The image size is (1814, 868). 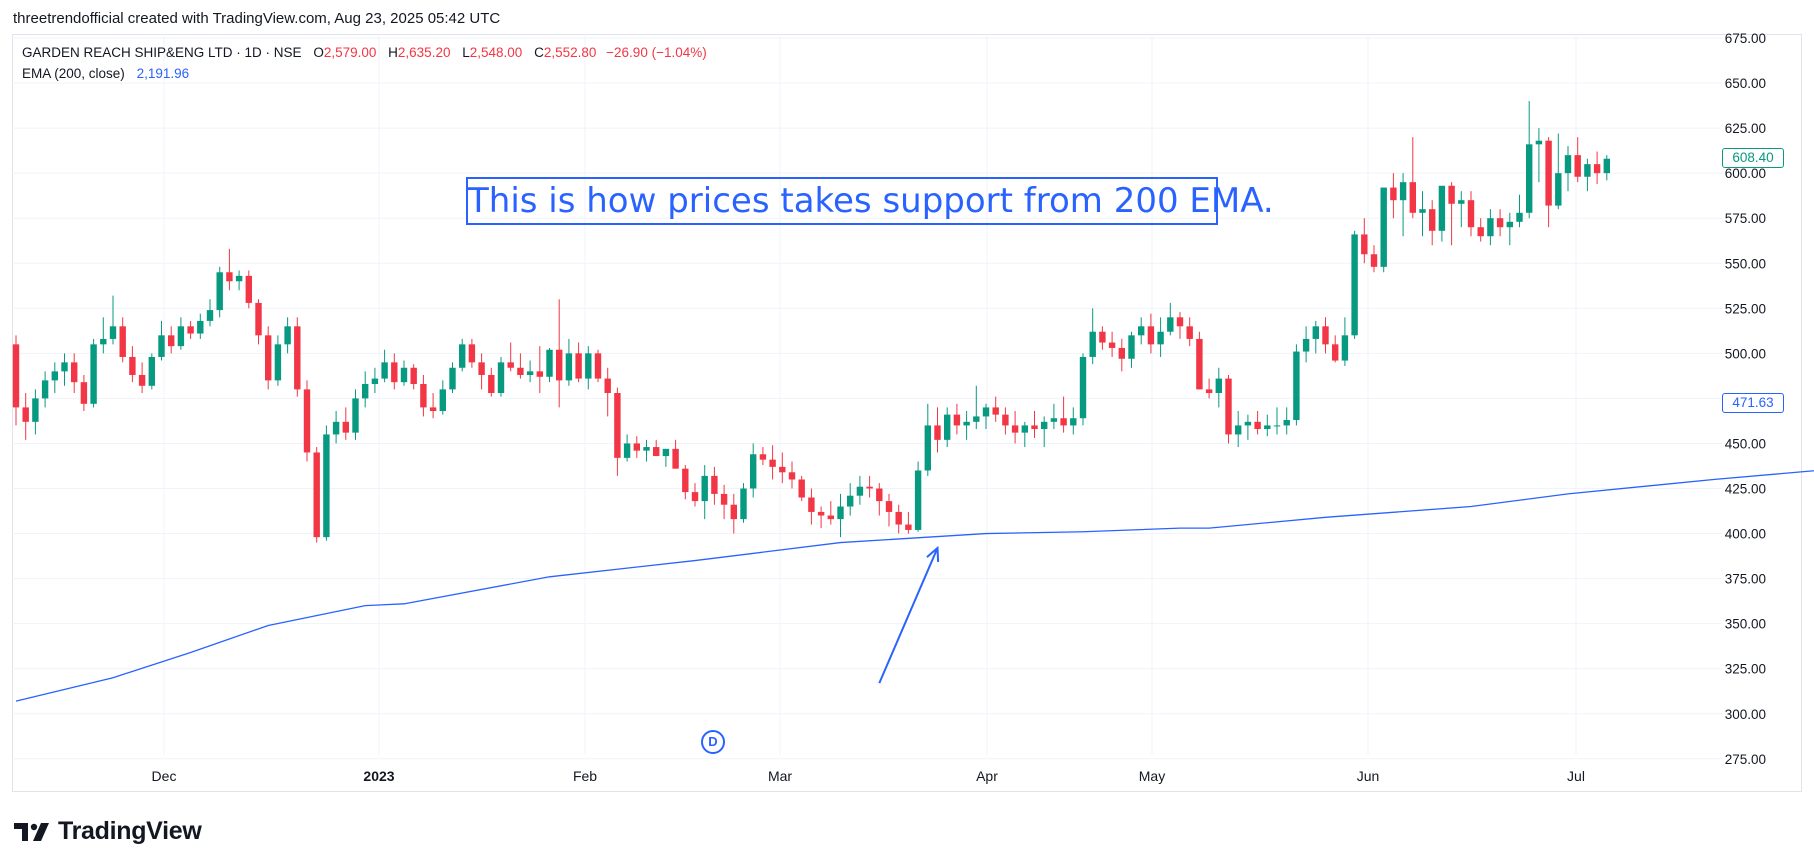 I want to click on low-value: L2,548.00, so click(x=492, y=52).